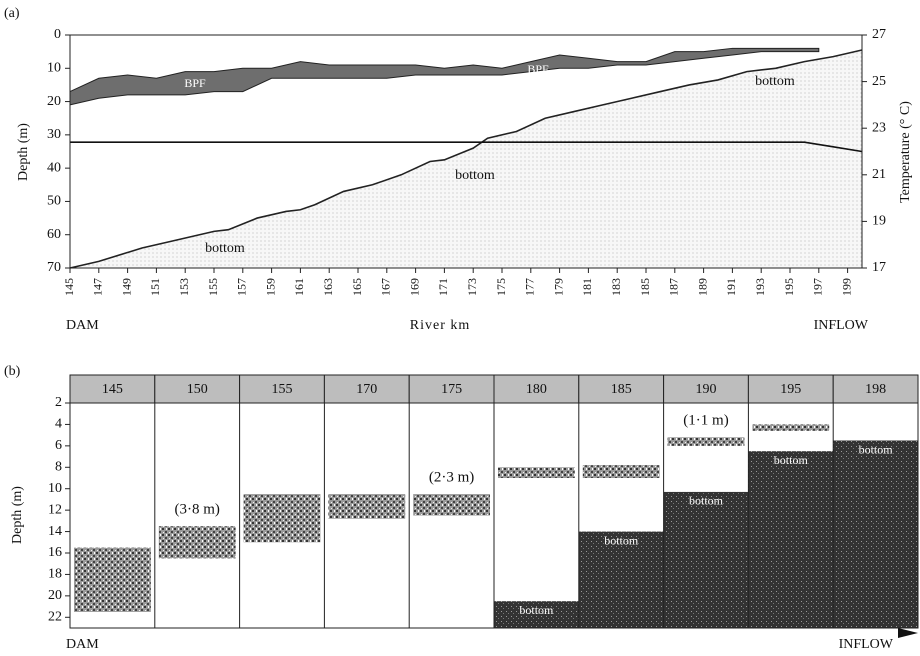 The height and width of the screenshot is (656, 920). What do you see at coordinates (54, 201) in the screenshot?
I see `y-tick-label: 50` at bounding box center [54, 201].